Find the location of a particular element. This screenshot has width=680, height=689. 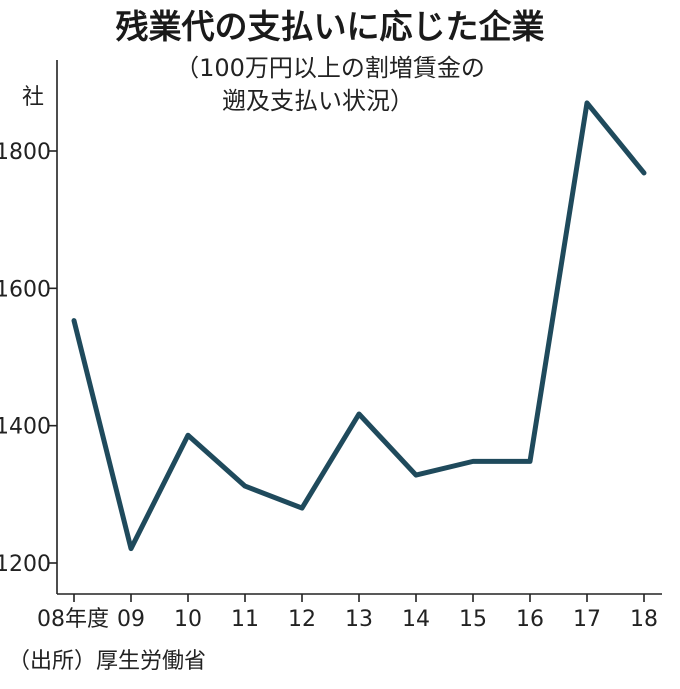

chart-title: 残業代の支払いに応じた企業 is located at coordinates (330, 26).